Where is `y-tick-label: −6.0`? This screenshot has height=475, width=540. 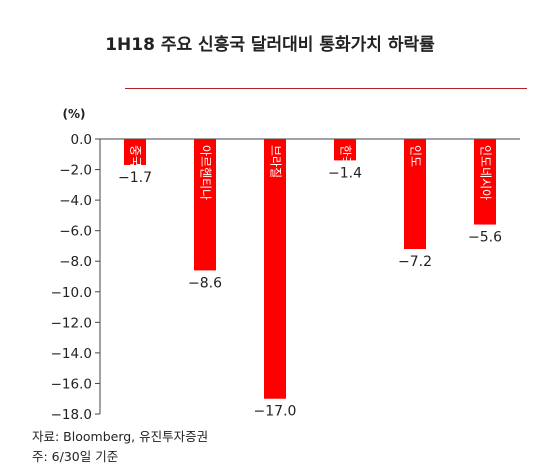 y-tick-label: −6.0 is located at coordinates (75, 232).